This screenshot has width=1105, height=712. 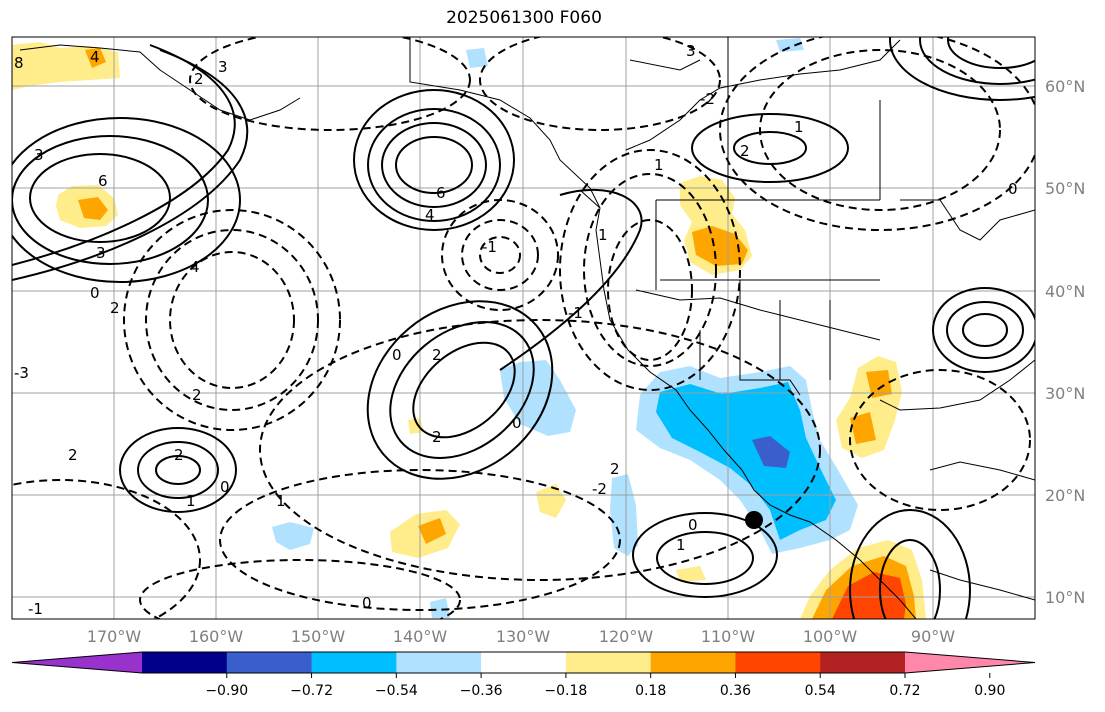 What do you see at coordinates (720, 246) in the screenshot?
I see `shade-positive-canada-core` at bounding box center [720, 246].